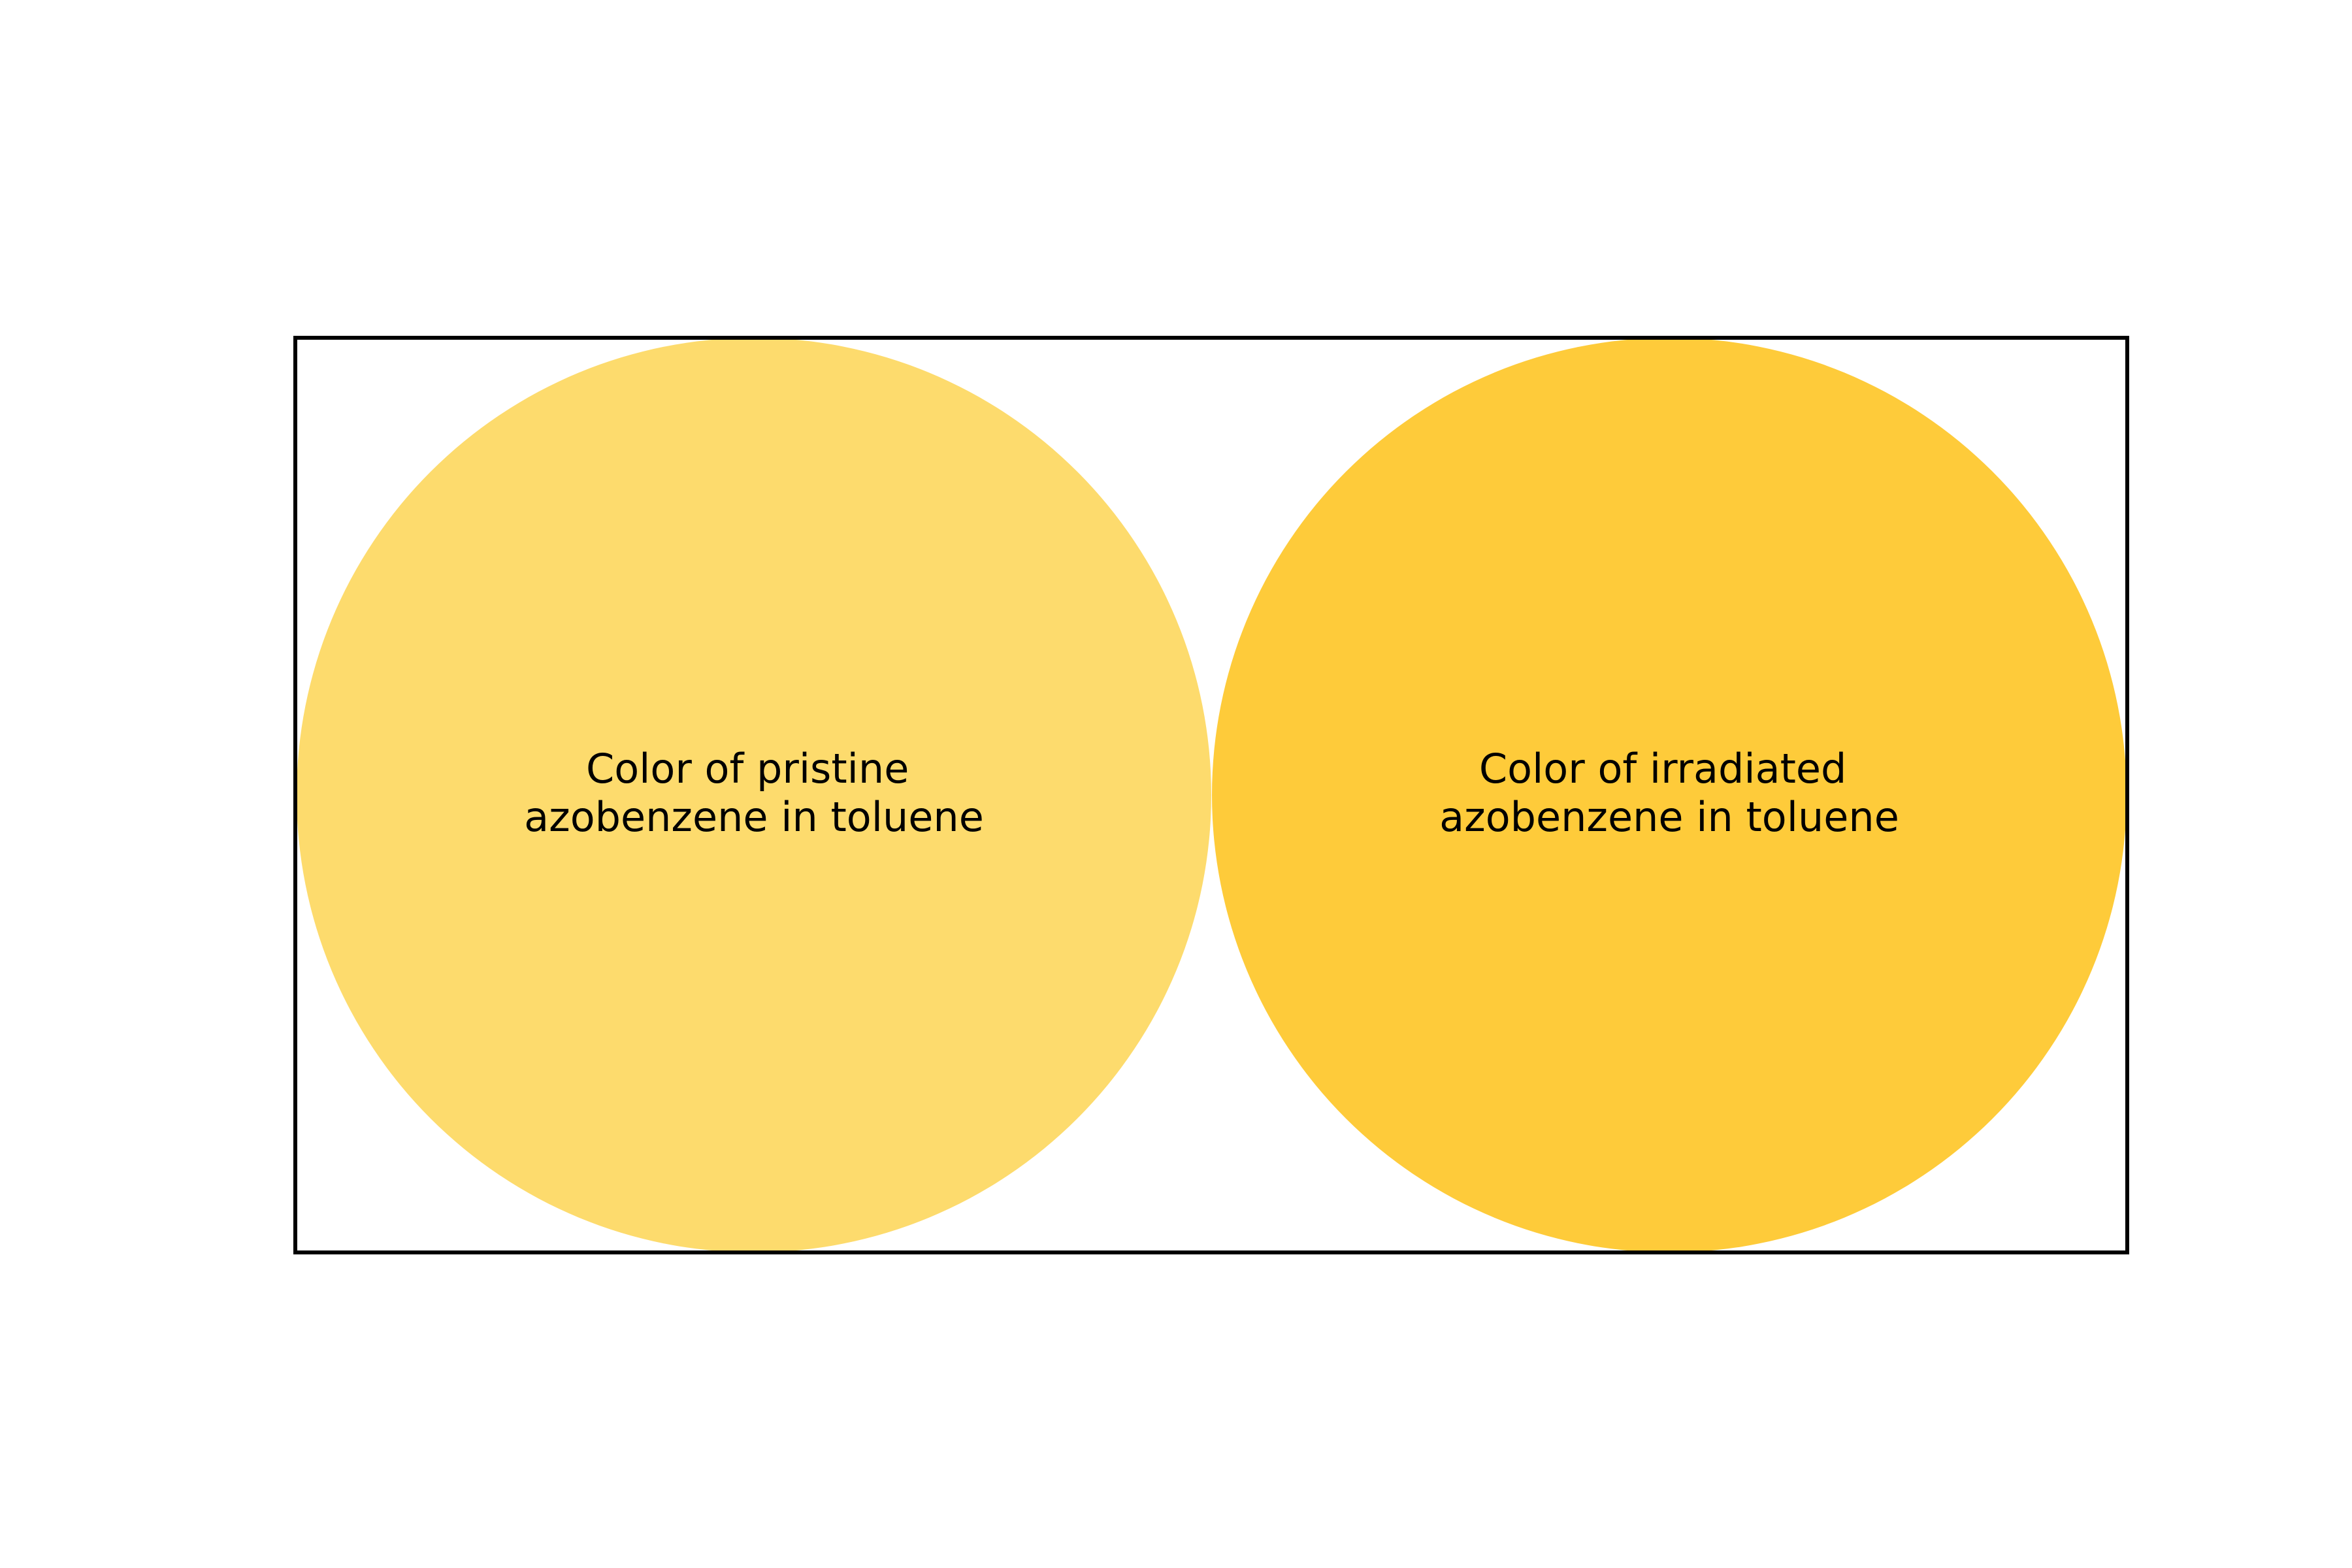 The height and width of the screenshot is (1568, 2352). Describe the element at coordinates (754, 817) in the screenshot. I see `pristine-label-line-2: azobenzene in toluene` at that location.